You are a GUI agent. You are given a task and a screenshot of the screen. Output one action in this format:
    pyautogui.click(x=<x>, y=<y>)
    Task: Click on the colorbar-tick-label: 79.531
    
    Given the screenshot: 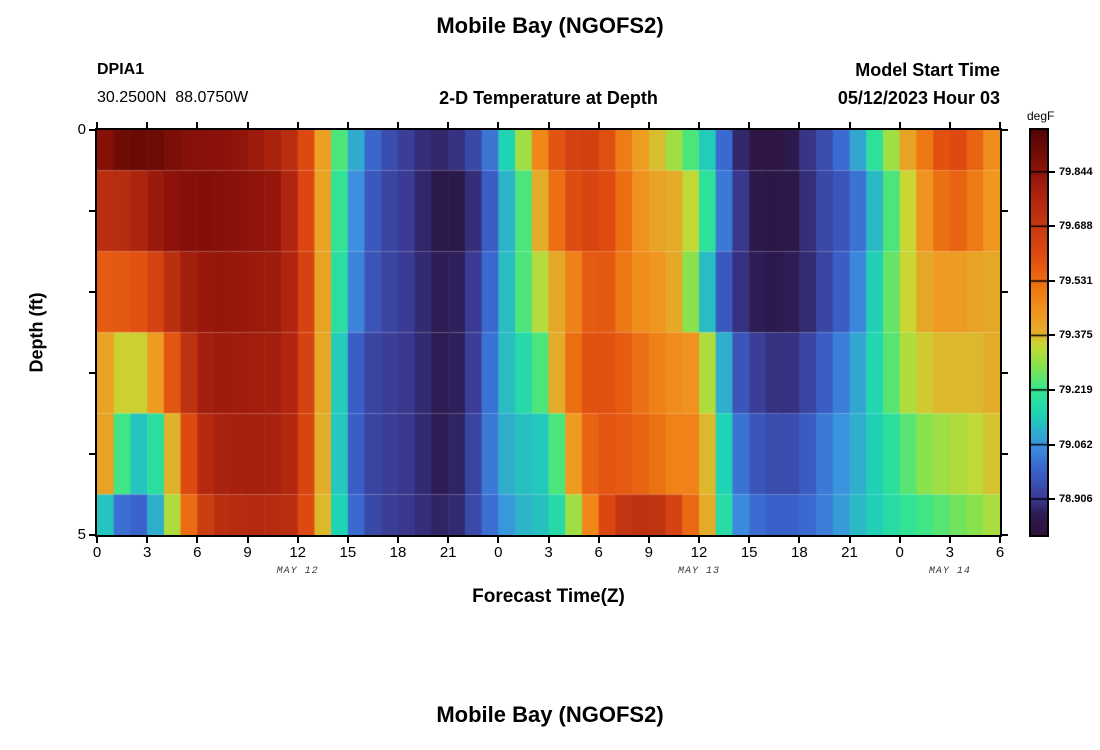 What is the action you would take?
    pyautogui.click(x=1076, y=281)
    